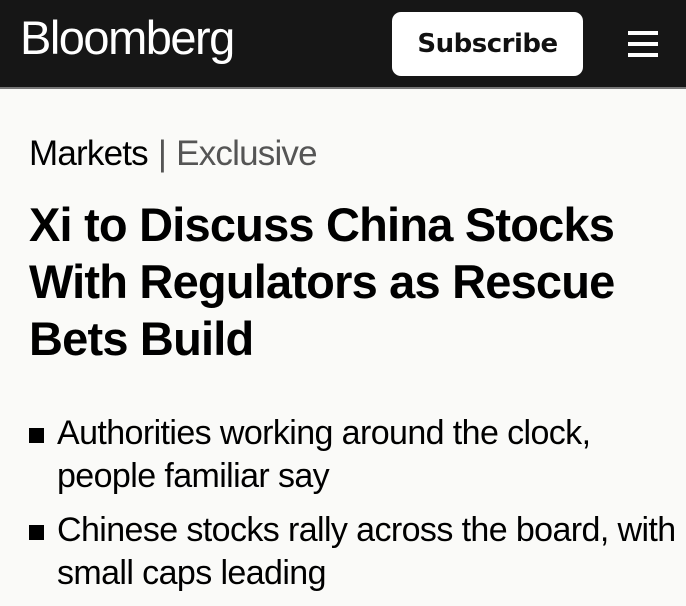 The height and width of the screenshot is (606, 686). Describe the element at coordinates (487, 44) in the screenshot. I see `subscribe-button: Subscribe` at that location.